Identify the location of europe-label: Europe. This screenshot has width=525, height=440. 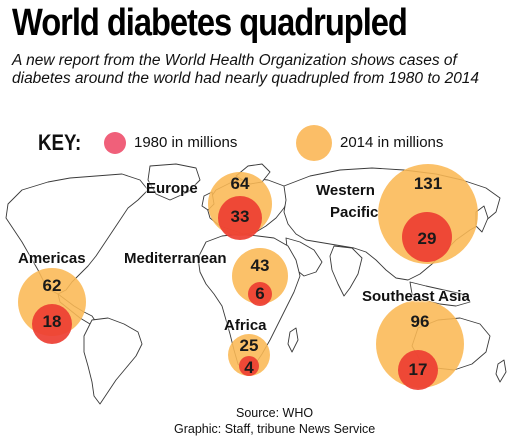
(172, 188).